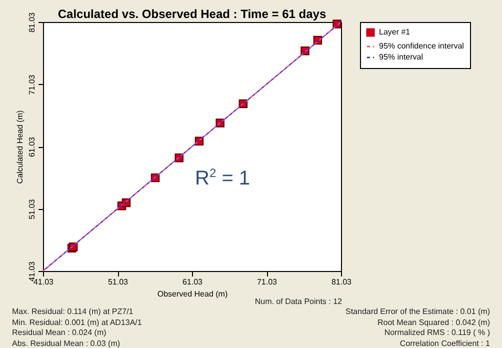 This screenshot has width=502, height=348. I want to click on text: Root Mean Squared : 0.042 (m), so click(433, 322).